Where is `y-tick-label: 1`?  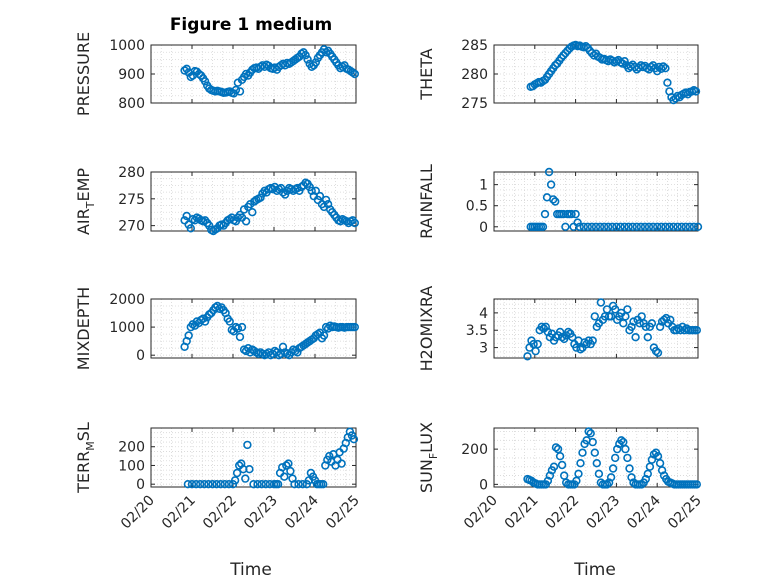 y-tick-label: 1 is located at coordinates (483, 186).